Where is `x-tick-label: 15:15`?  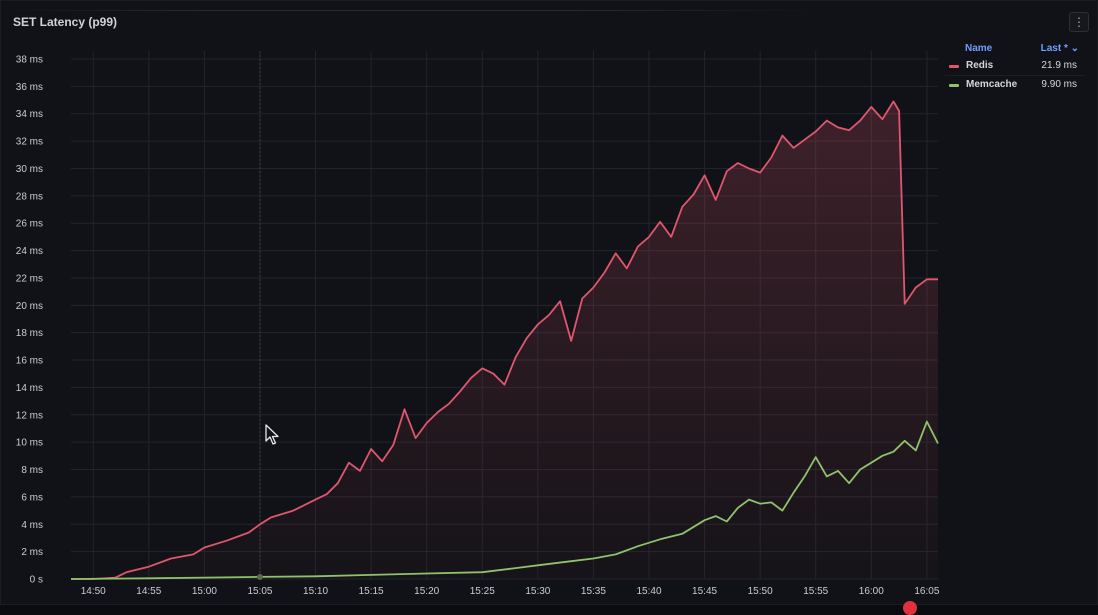 x-tick-label: 15:15 is located at coordinates (371, 591).